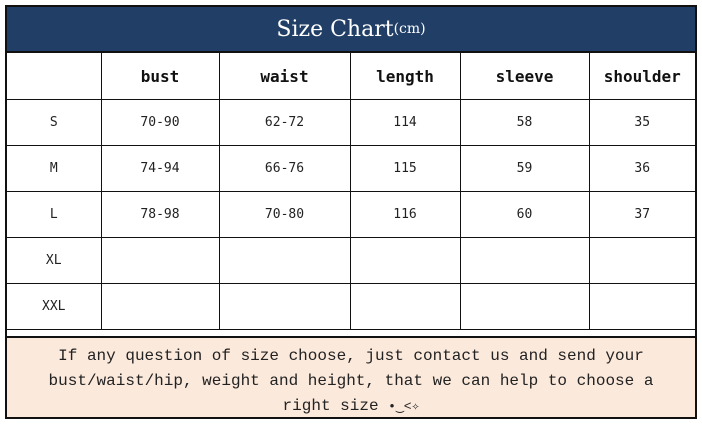 The height and width of the screenshot is (425, 702). I want to click on table-cell: 37, so click(641, 214).